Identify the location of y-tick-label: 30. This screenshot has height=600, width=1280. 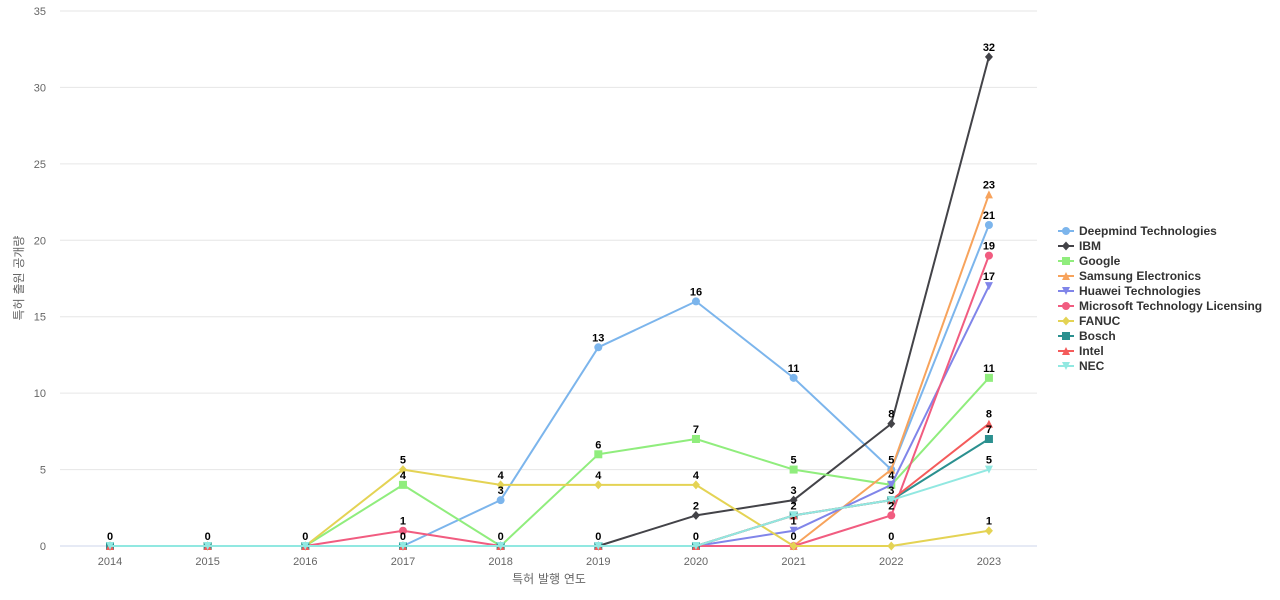
(40, 88).